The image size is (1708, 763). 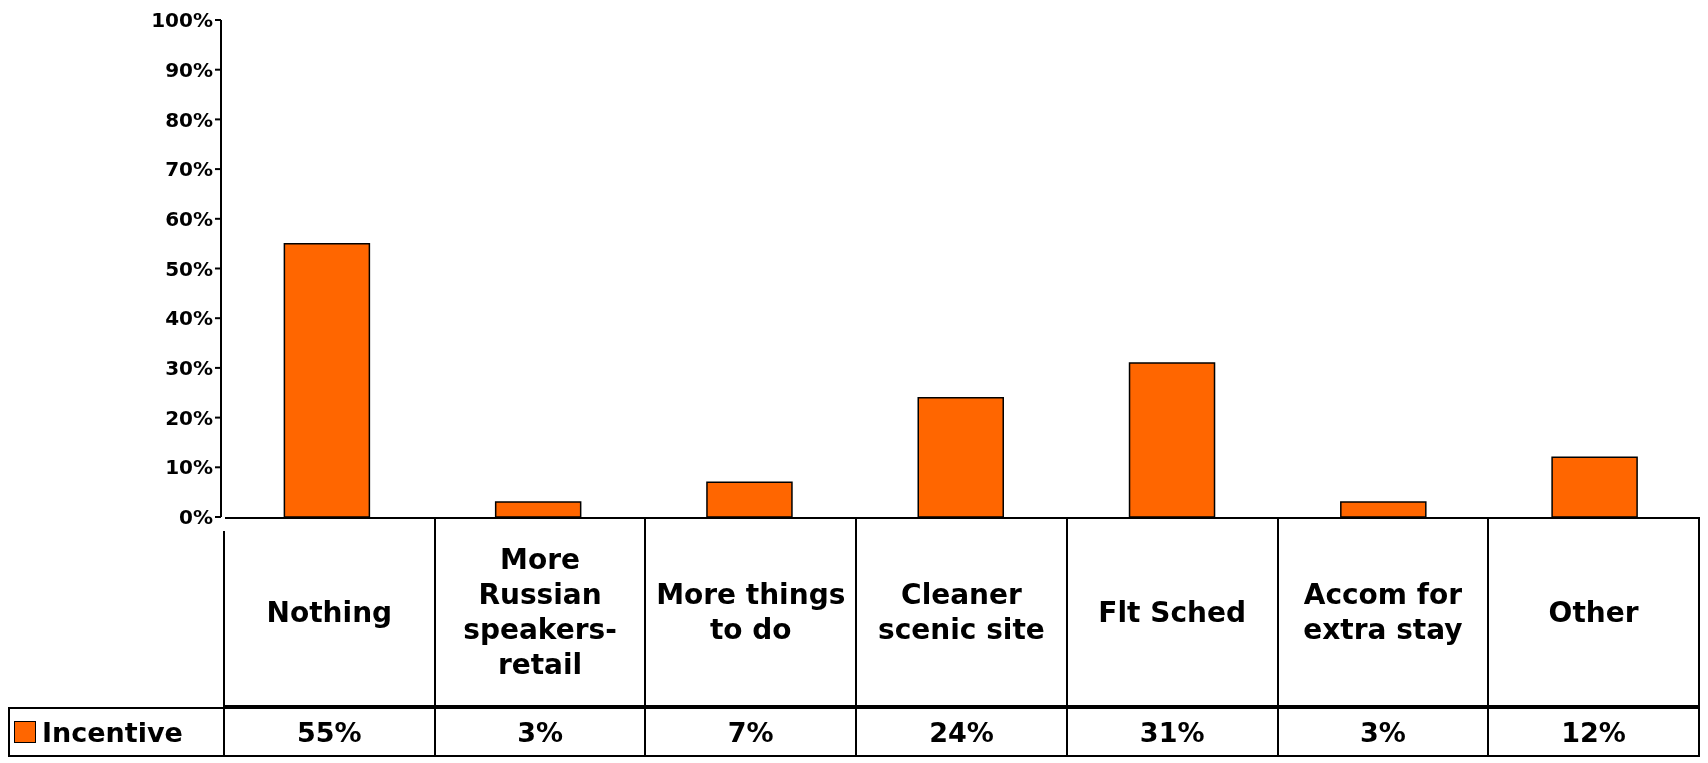 I want to click on y-tick-label: 30%, so click(x=189, y=368).